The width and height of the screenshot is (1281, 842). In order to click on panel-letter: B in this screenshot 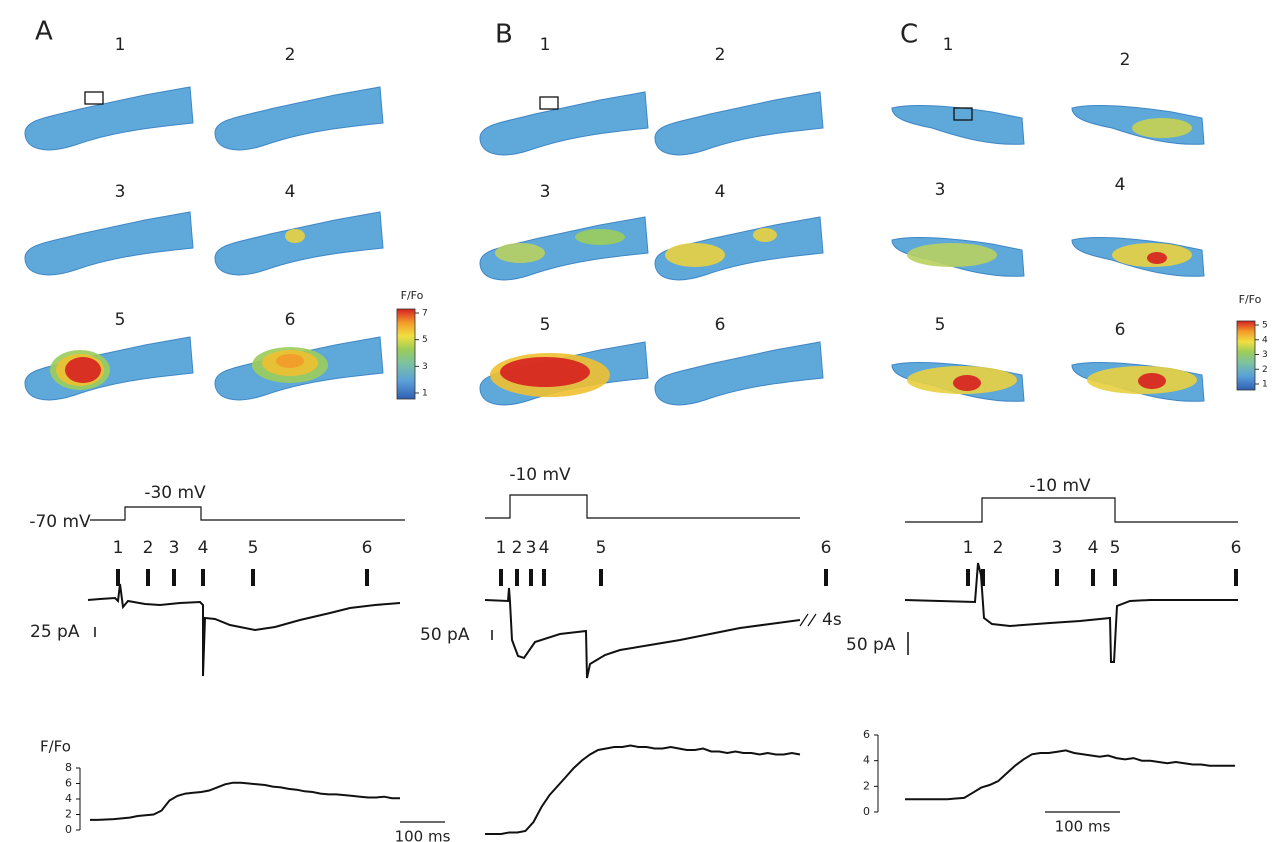, I will do `click(504, 35)`.